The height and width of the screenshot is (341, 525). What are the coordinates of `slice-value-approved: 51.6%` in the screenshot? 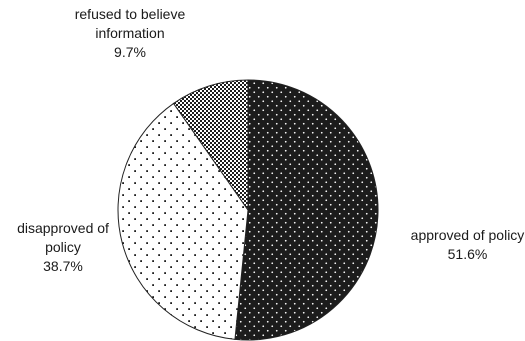 It's located at (467, 254).